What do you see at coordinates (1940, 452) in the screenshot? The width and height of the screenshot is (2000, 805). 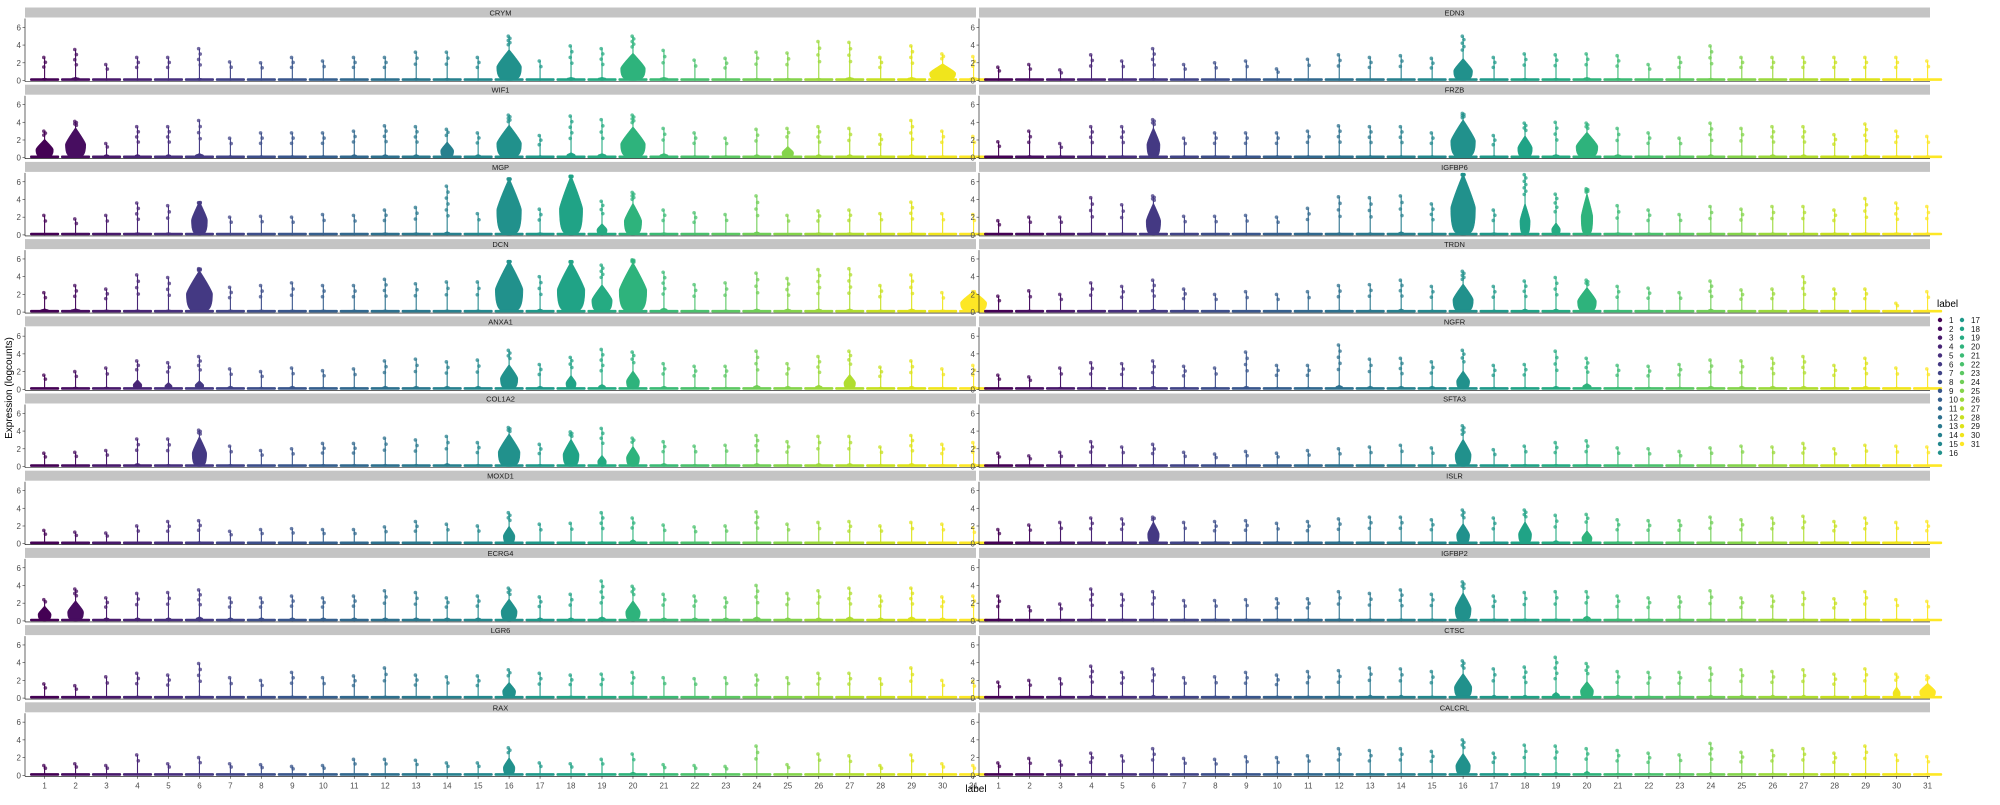 I see `legend-key` at bounding box center [1940, 452].